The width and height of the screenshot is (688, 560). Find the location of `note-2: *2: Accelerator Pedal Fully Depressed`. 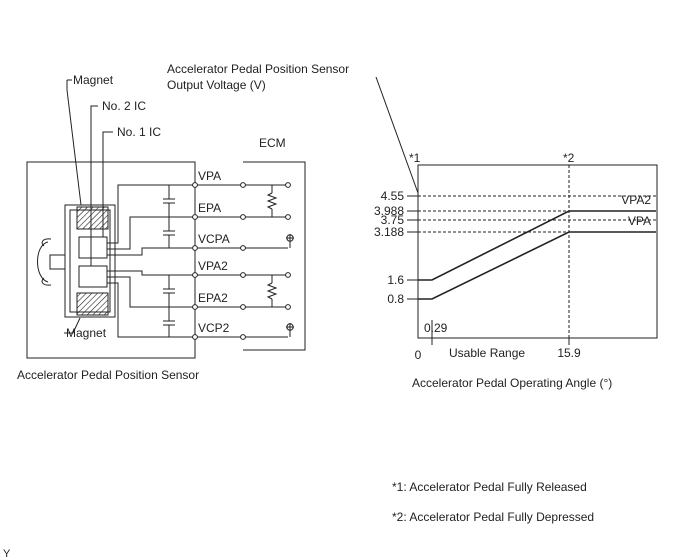

note-2: *2: Accelerator Pedal Fully Depressed is located at coordinates (493, 517).